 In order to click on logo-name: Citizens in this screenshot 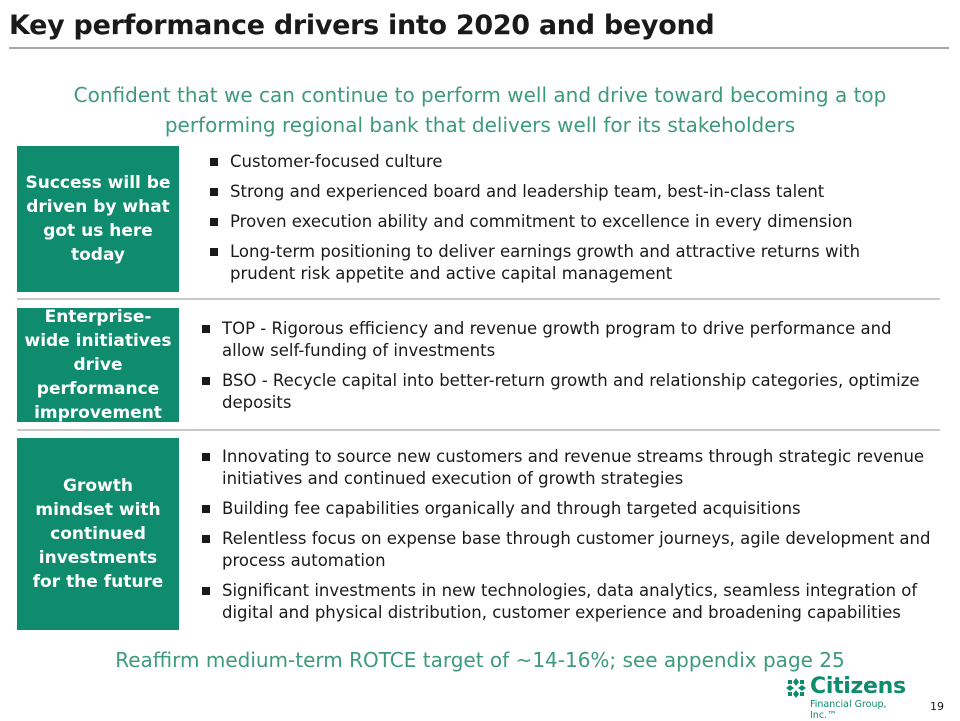, I will do `click(858, 686)`.